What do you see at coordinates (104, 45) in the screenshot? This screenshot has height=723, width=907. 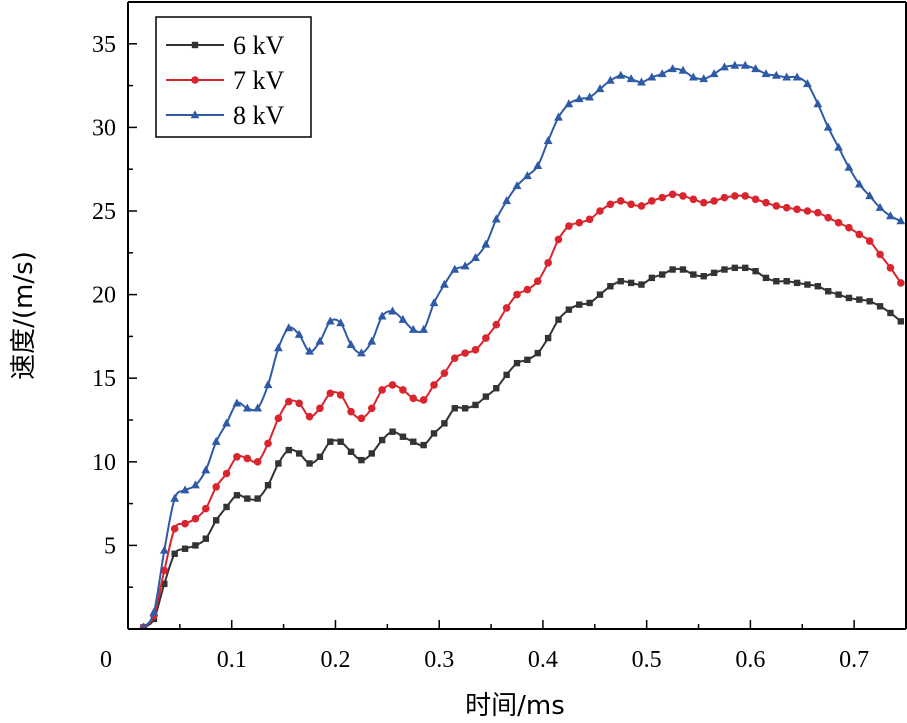 I see `y-tick-label: 35` at bounding box center [104, 45].